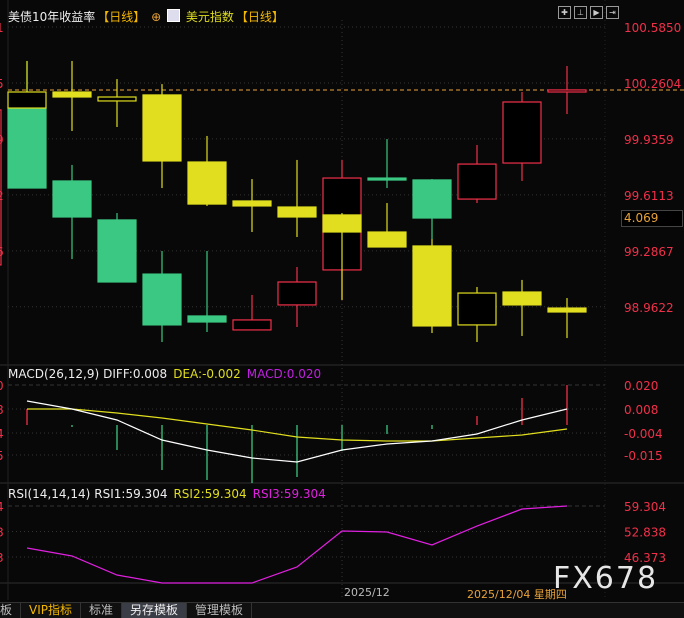  What do you see at coordinates (2, 140) in the screenshot?
I see `left-axis-fragment: 9` at bounding box center [2, 140].